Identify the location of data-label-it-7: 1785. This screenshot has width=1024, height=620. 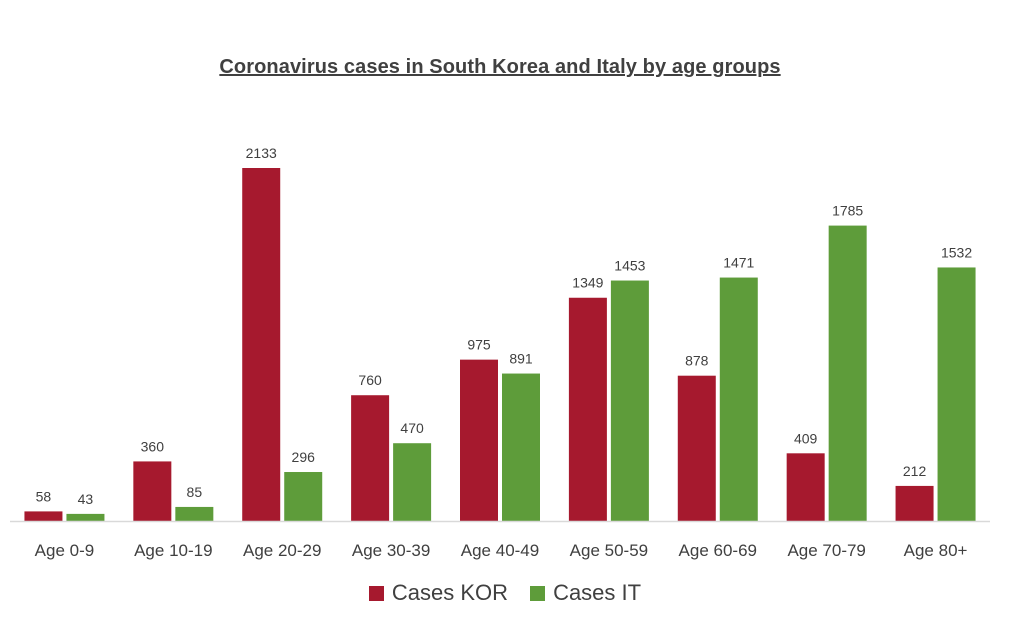
(847, 211).